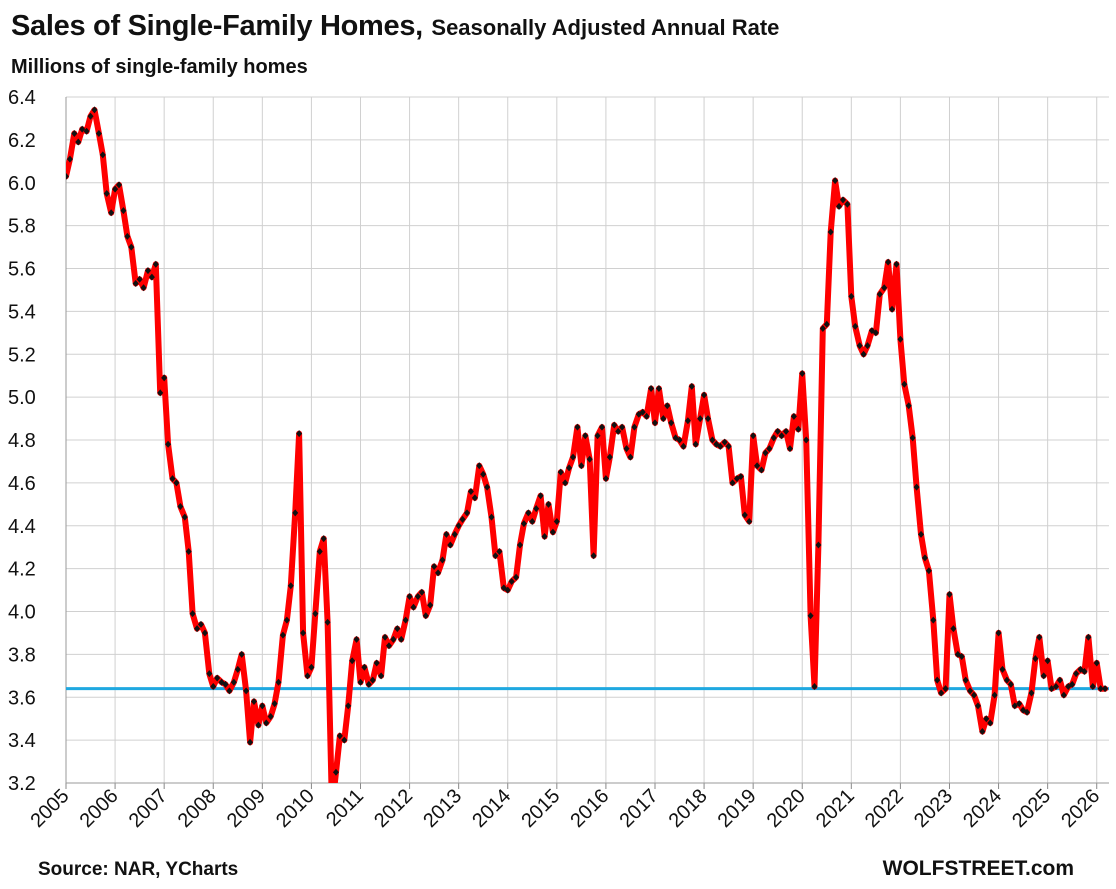  I want to click on x-tick-label: 2012, so click(393, 808).